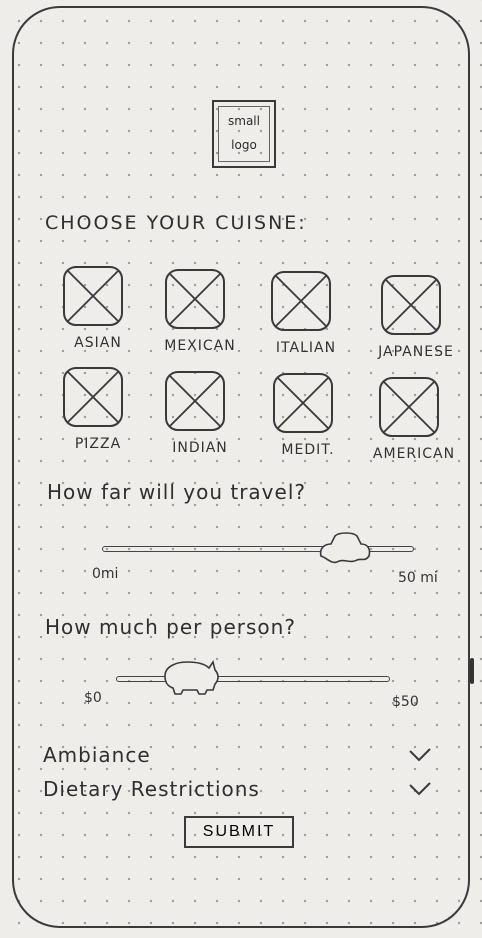  What do you see at coordinates (238, 755) in the screenshot?
I see `ambiance-dropdown: Ambiance` at bounding box center [238, 755].